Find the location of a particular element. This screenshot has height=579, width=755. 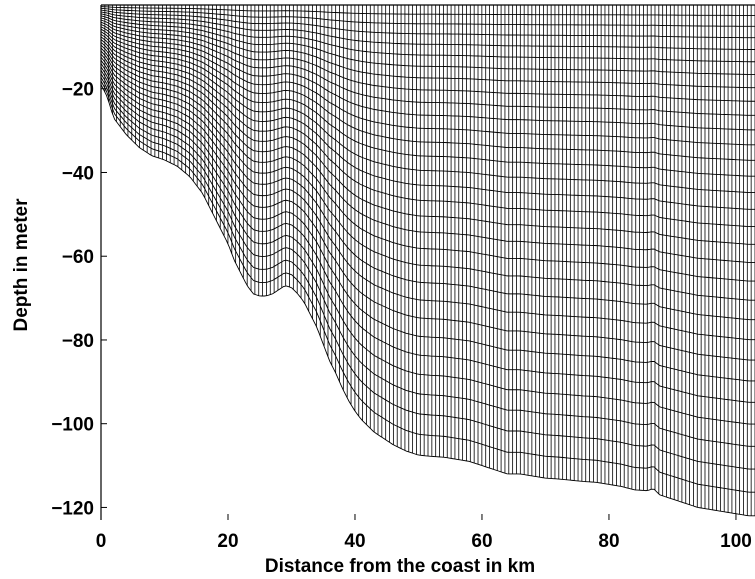

y-tick-label: −20 is located at coordinates (78, 90).